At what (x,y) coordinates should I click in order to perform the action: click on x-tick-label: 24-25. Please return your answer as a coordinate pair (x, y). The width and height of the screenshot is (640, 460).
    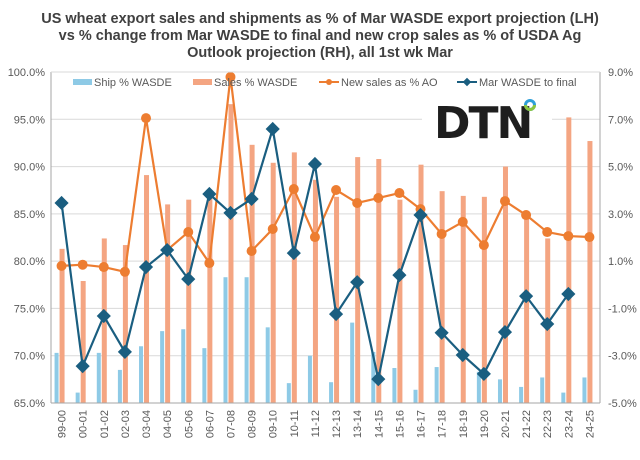
    Looking at the image, I should click on (590, 424).